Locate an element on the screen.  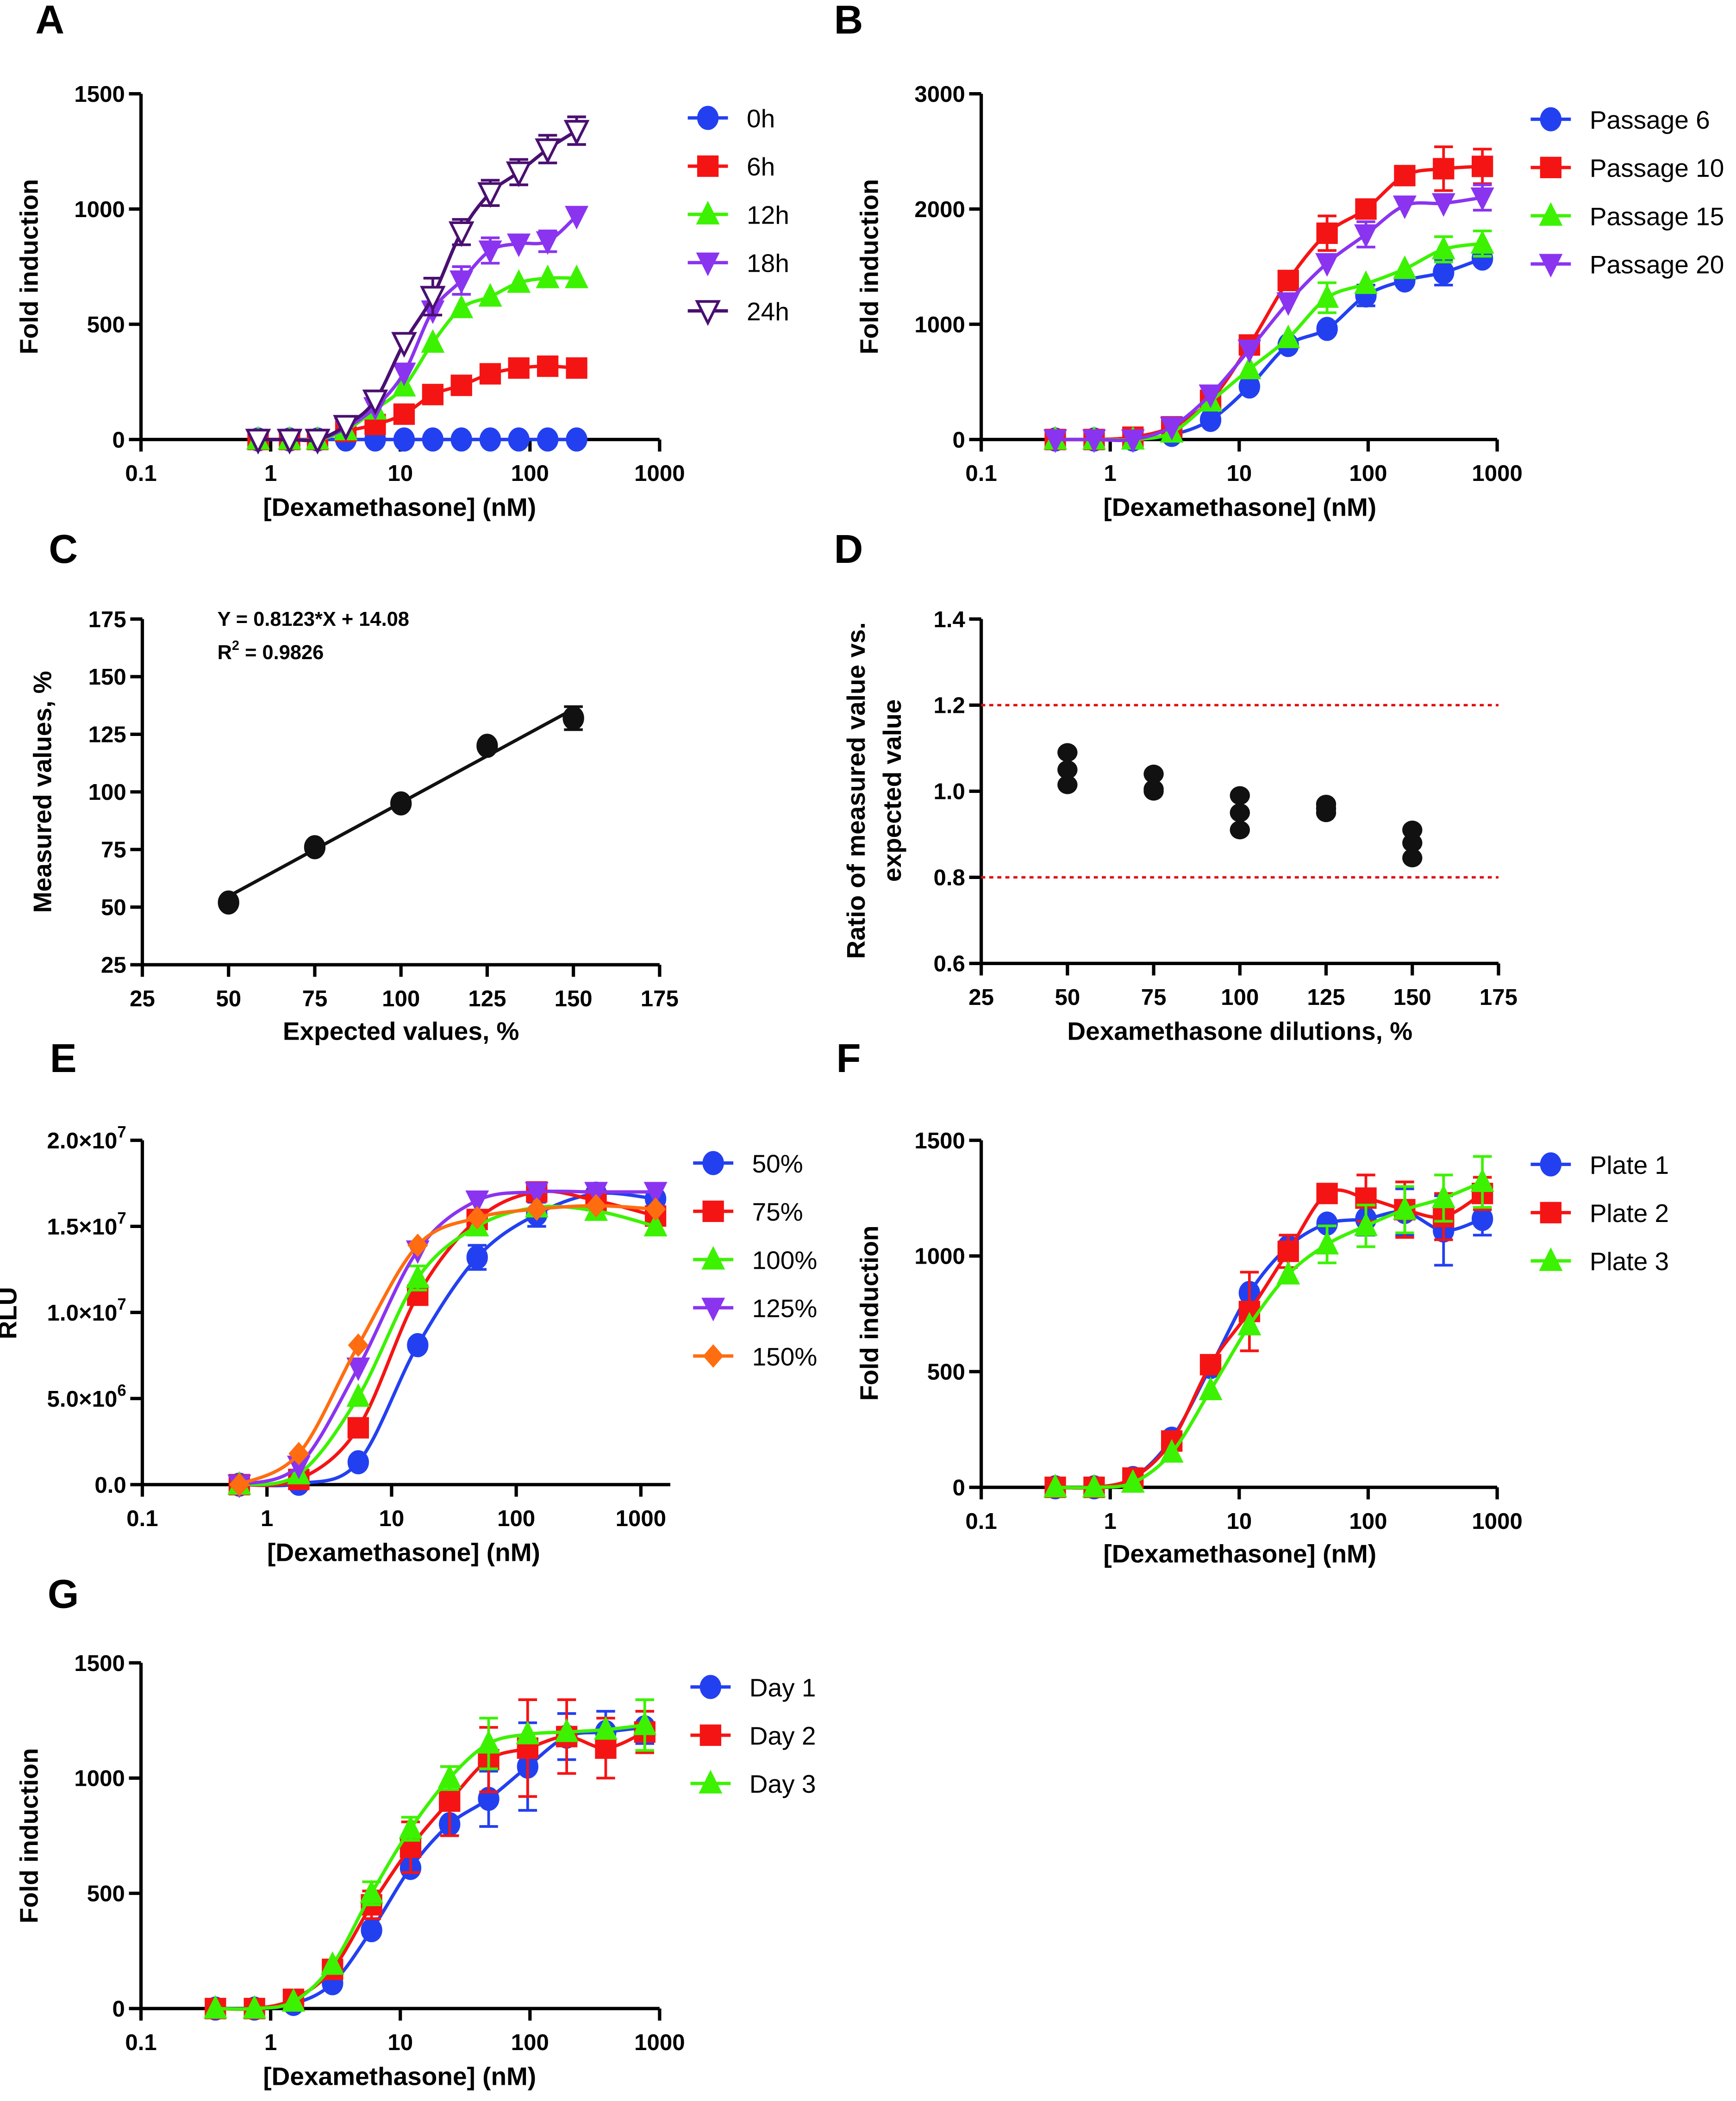
y-tick-label: 150 is located at coordinates (107, 677).